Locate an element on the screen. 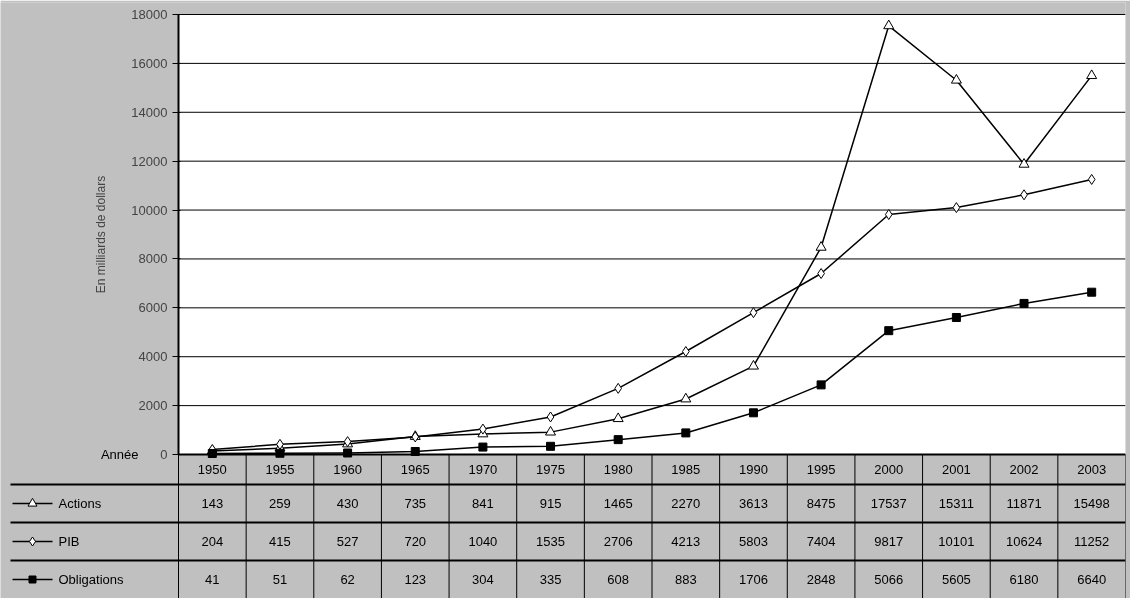 The height and width of the screenshot is (608, 1130). data-label: 6180 is located at coordinates (1024, 579).